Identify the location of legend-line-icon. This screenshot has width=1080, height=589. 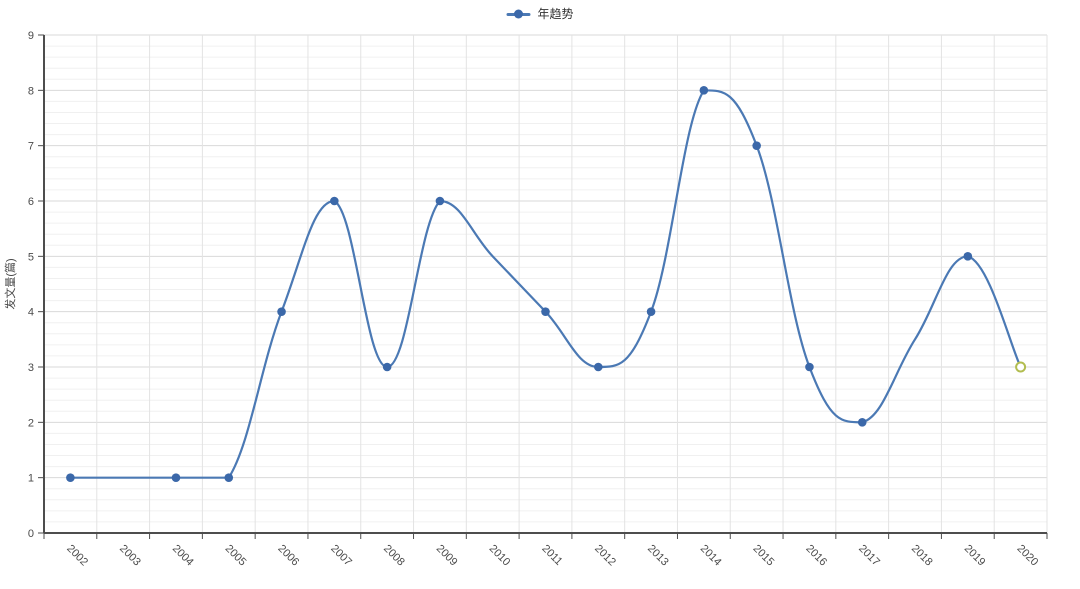
(518, 14).